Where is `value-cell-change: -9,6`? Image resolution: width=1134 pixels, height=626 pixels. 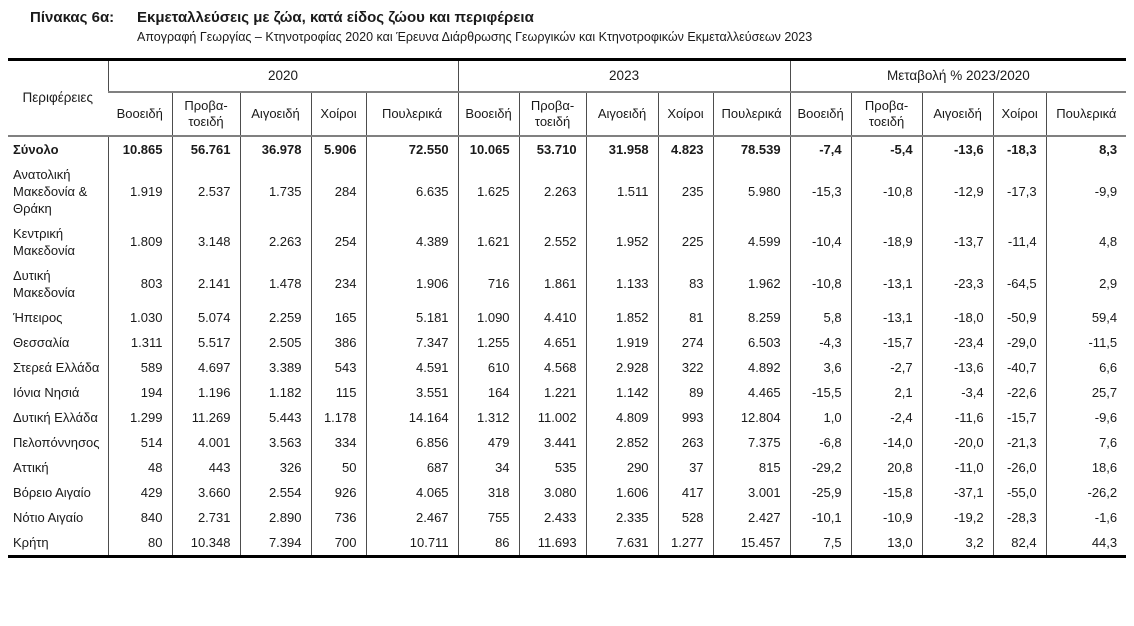
value-cell-change: -9,6 is located at coordinates (1086, 417).